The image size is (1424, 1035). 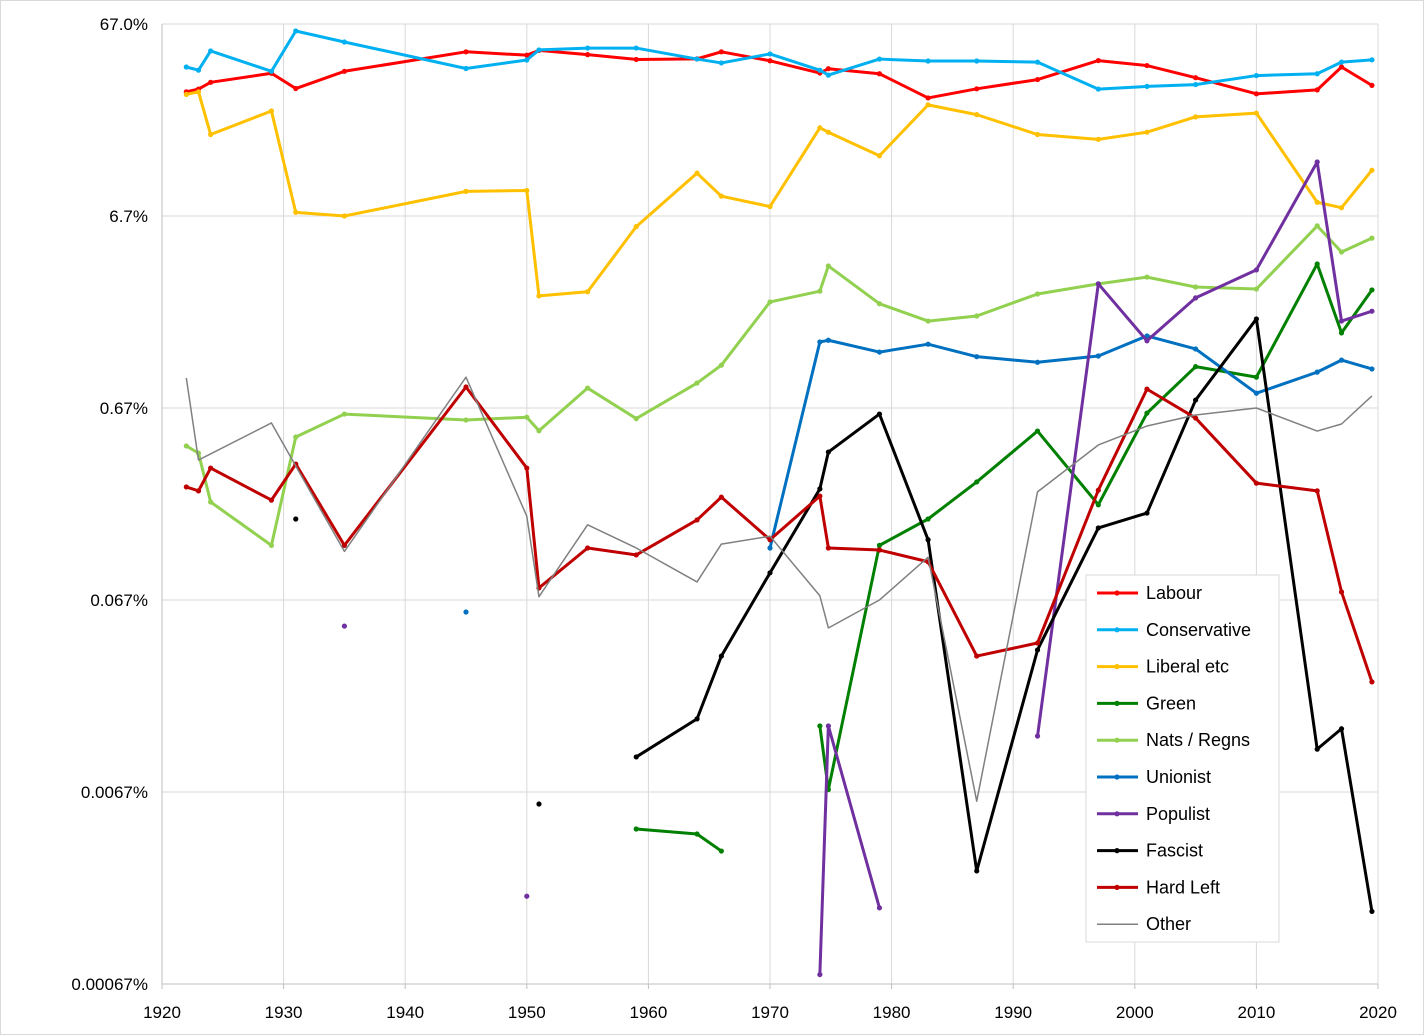 What do you see at coordinates (1117, 851) in the screenshot?
I see `legend-marker-fascist` at bounding box center [1117, 851].